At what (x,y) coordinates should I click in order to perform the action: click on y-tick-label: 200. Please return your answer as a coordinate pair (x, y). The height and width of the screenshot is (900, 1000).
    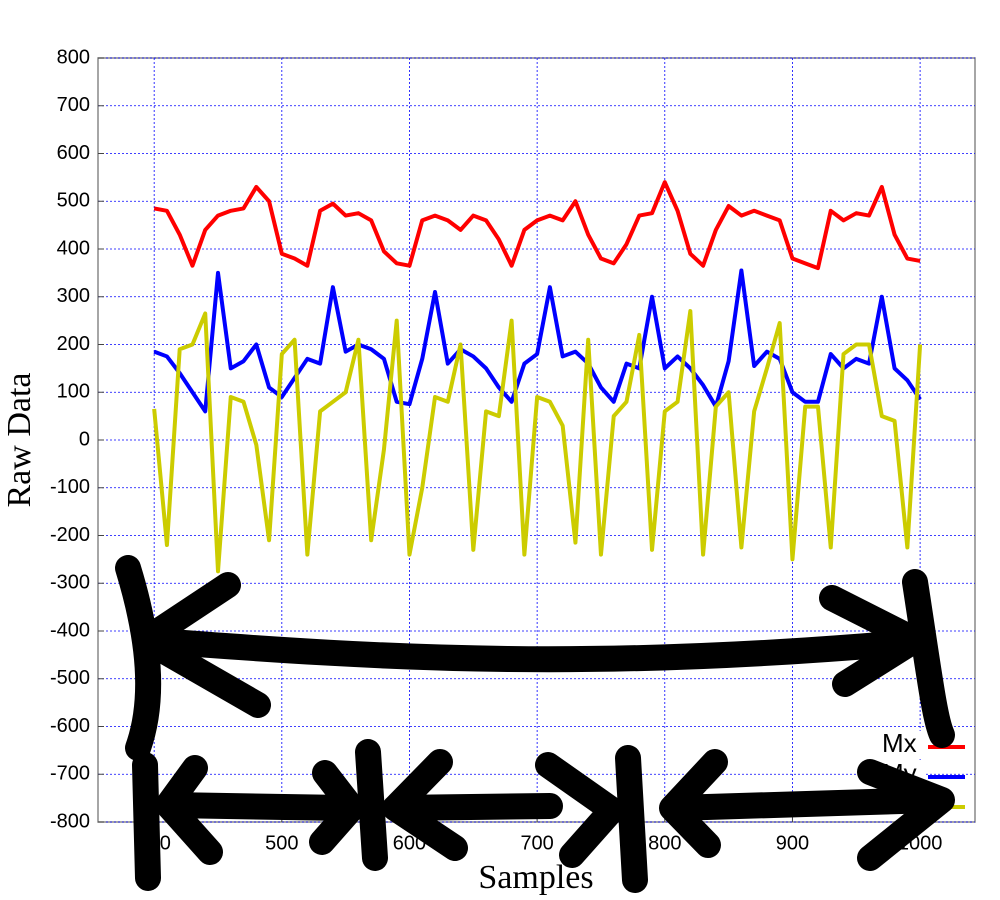
    Looking at the image, I should click on (73, 344).